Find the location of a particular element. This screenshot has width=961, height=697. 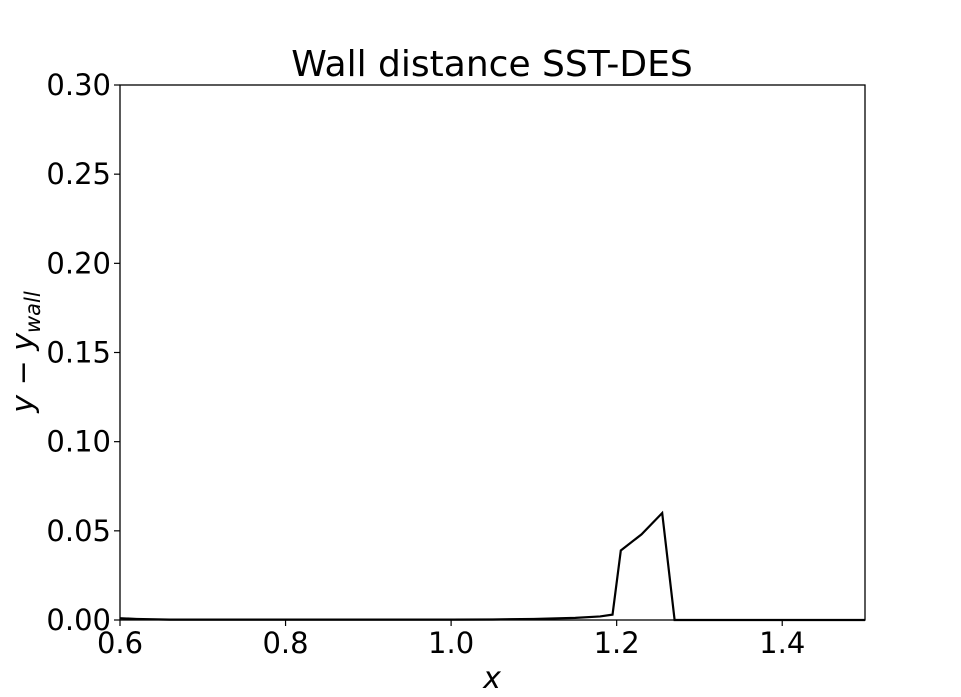

chart-title: Wall distance SST-DES is located at coordinates (491, 64).